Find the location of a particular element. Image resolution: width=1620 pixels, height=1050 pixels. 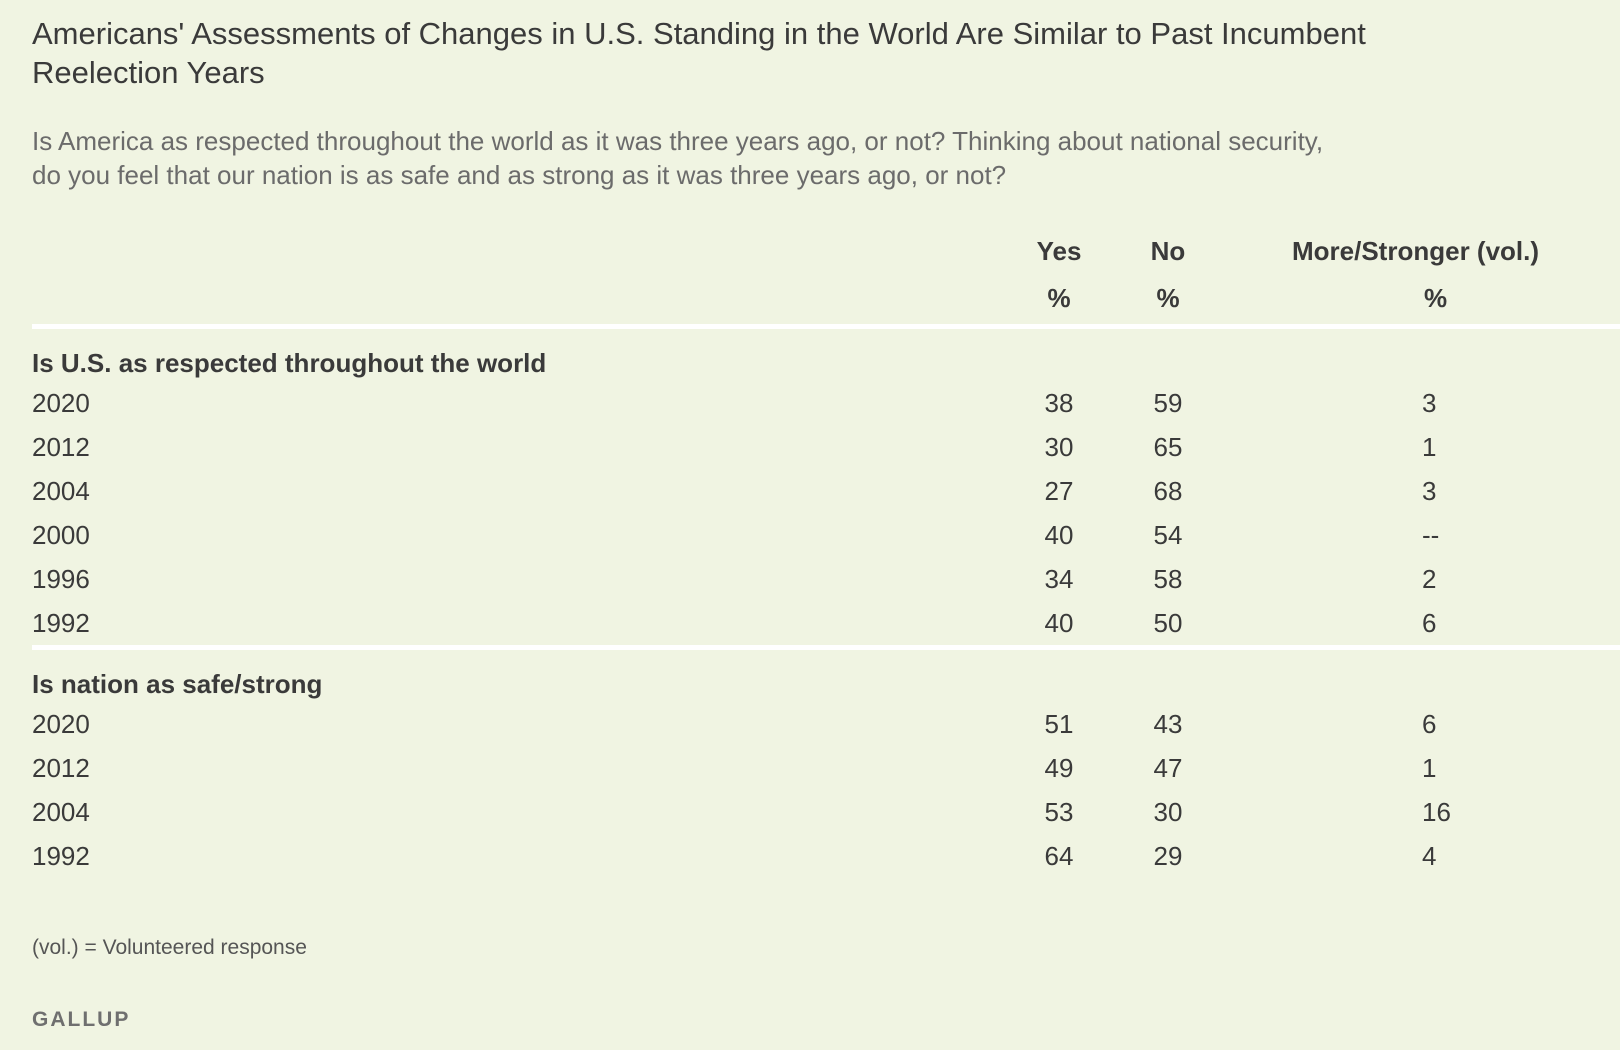

no-cell: 50 is located at coordinates (1168, 622).